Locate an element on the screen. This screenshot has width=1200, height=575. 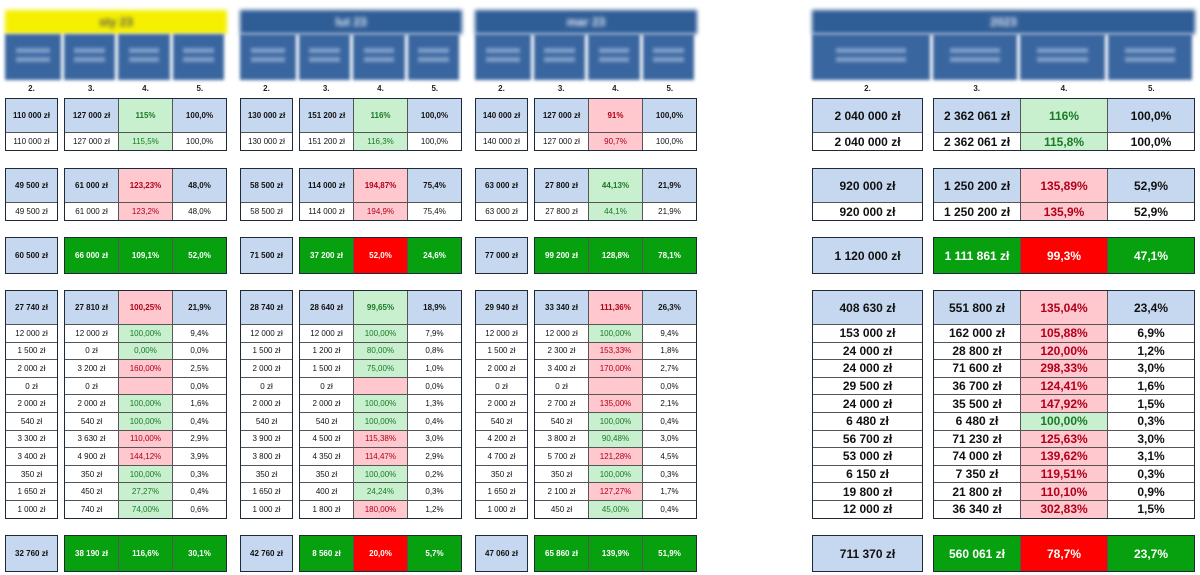
table-row: 162 000 zł 105,88% 6,9% is located at coordinates (1064, 333).